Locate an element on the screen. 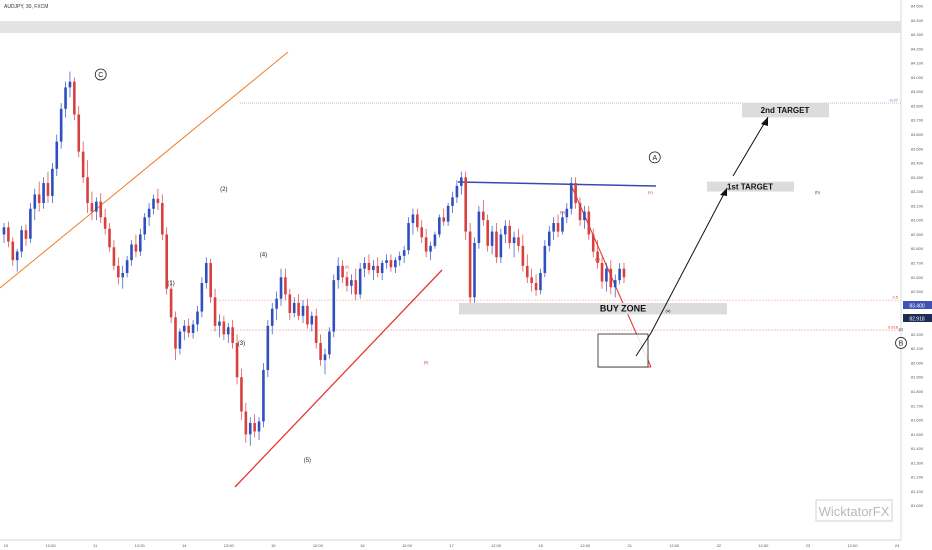  wave-text: (4) is located at coordinates (263, 255).